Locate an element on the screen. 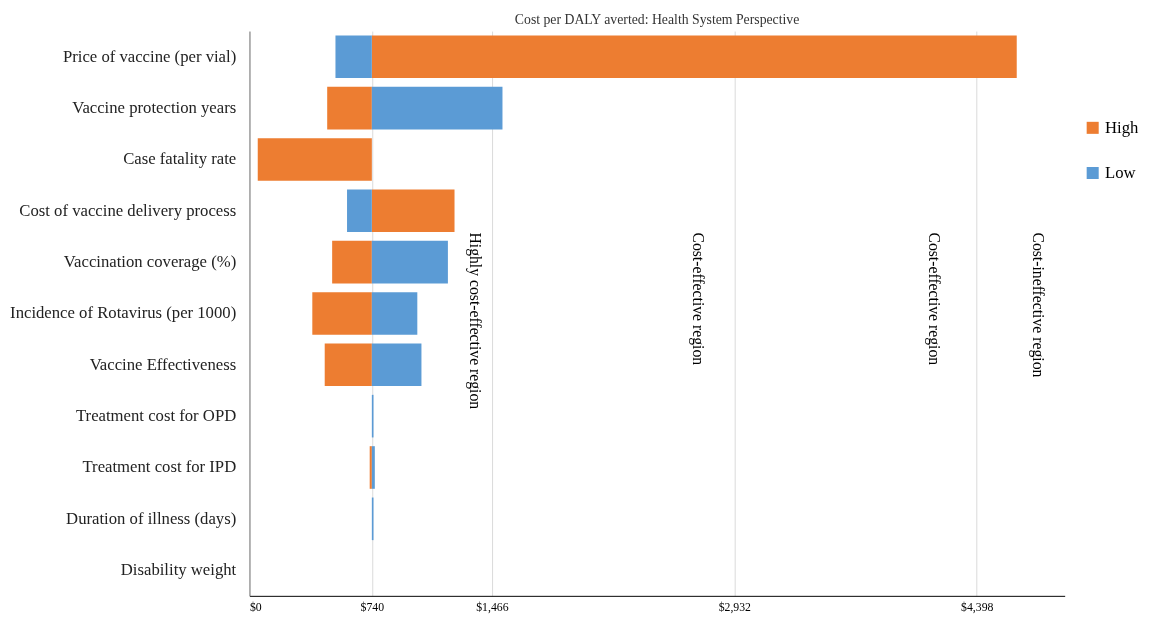  y-tick-label: Incidence of Rotavirus (per 1000) is located at coordinates (123, 313).